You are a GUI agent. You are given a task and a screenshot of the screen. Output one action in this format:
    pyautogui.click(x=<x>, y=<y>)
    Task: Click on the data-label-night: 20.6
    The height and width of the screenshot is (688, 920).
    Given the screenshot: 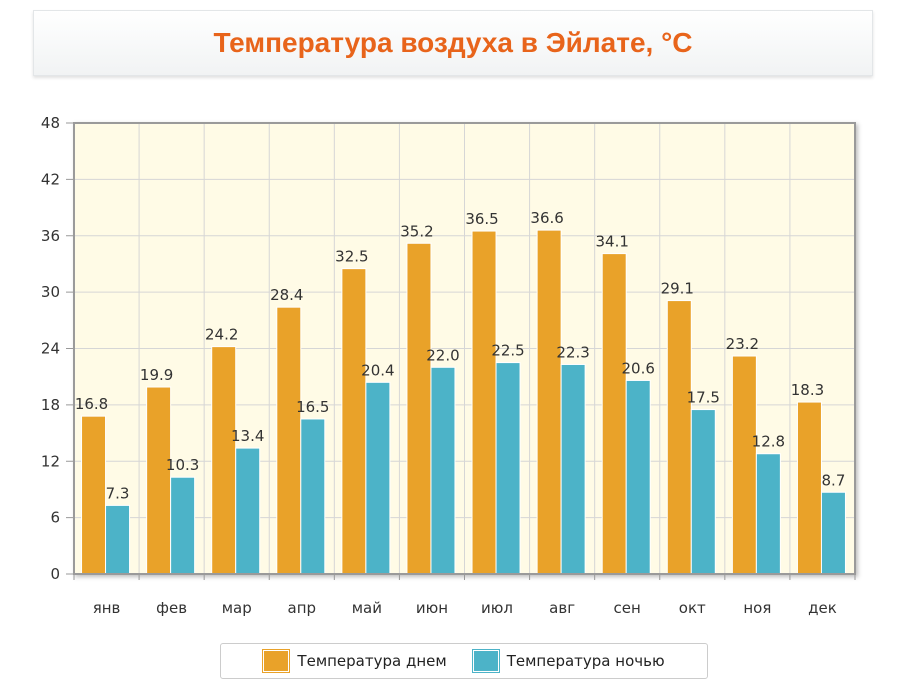 What is the action you would take?
    pyautogui.click(x=638, y=368)
    